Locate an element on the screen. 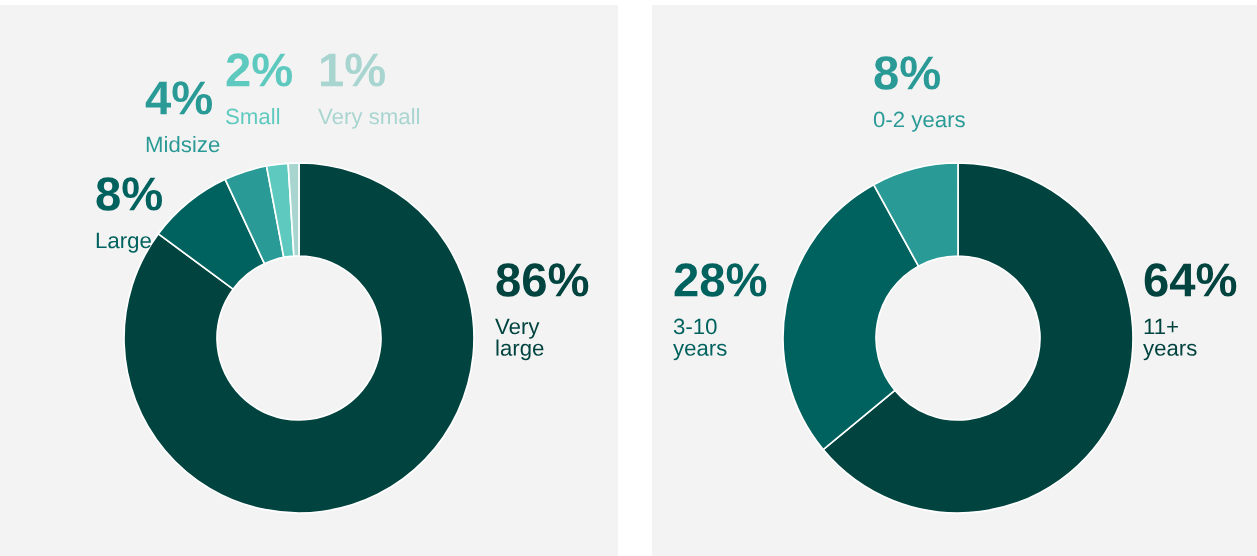  slice-label: Small is located at coordinates (253, 116).